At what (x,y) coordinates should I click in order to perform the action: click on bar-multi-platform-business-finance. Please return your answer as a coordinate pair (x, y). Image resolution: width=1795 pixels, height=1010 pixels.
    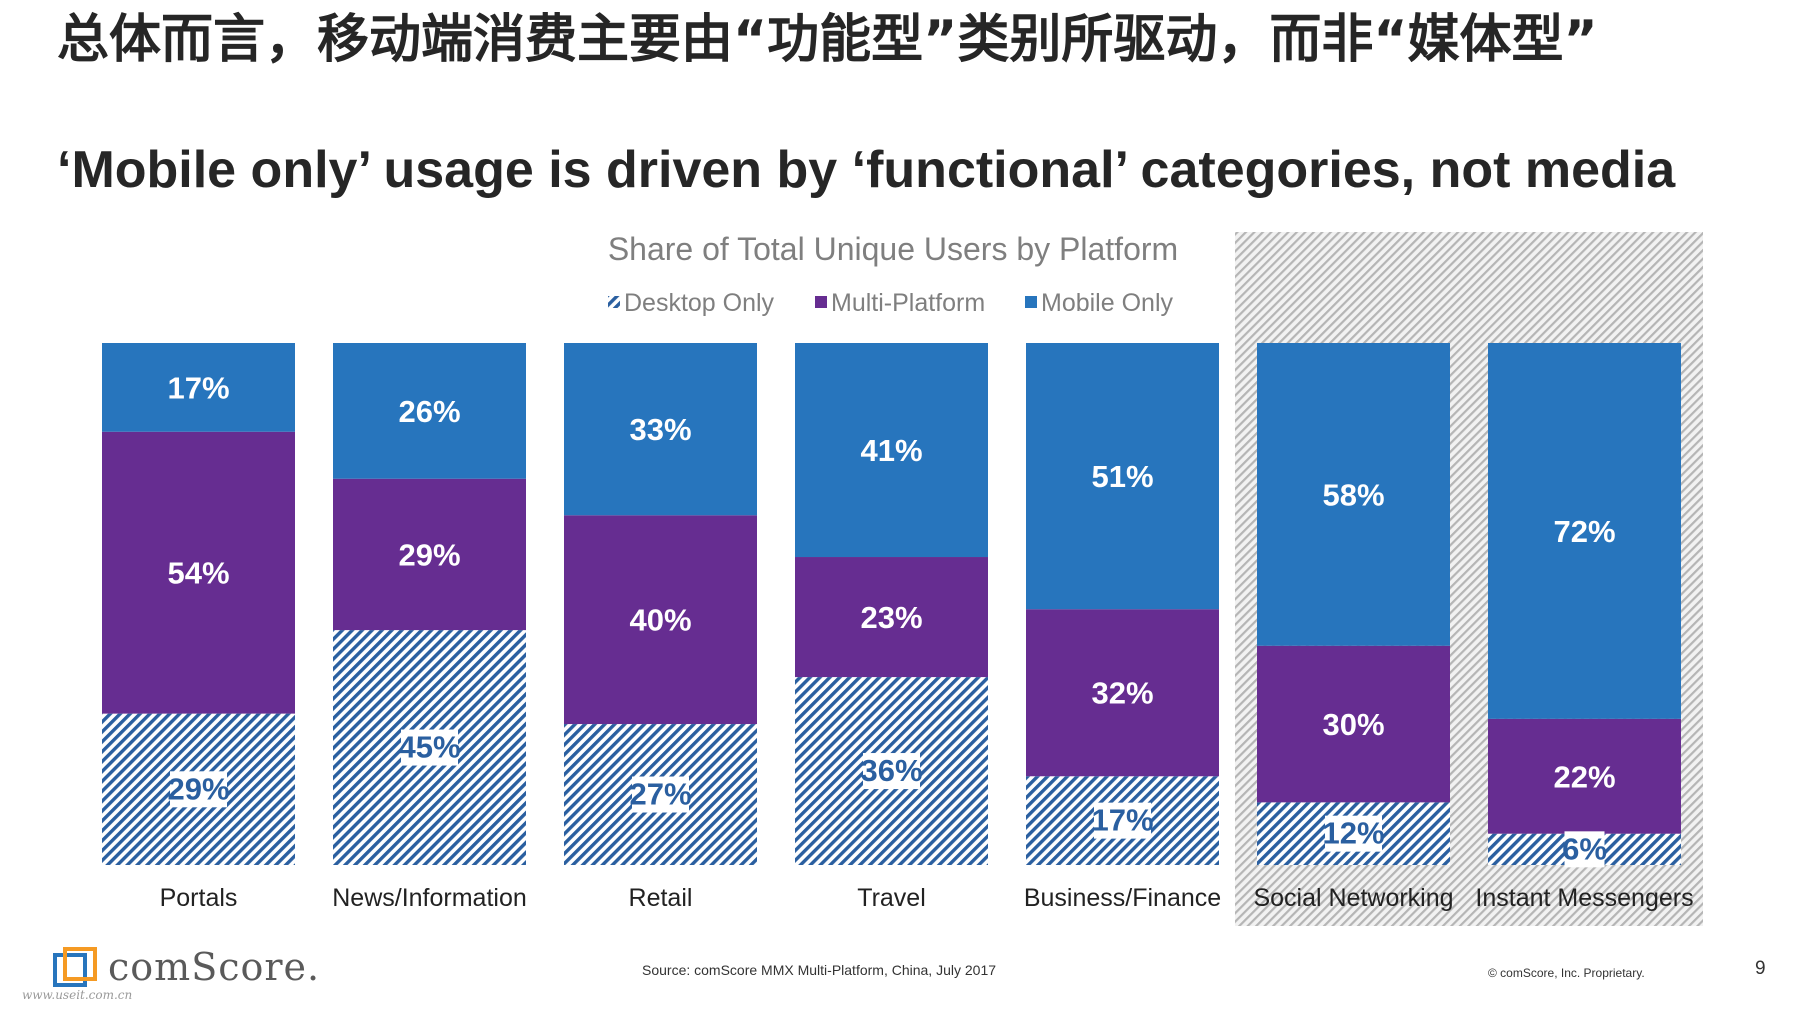
    Looking at the image, I should click on (1122, 693).